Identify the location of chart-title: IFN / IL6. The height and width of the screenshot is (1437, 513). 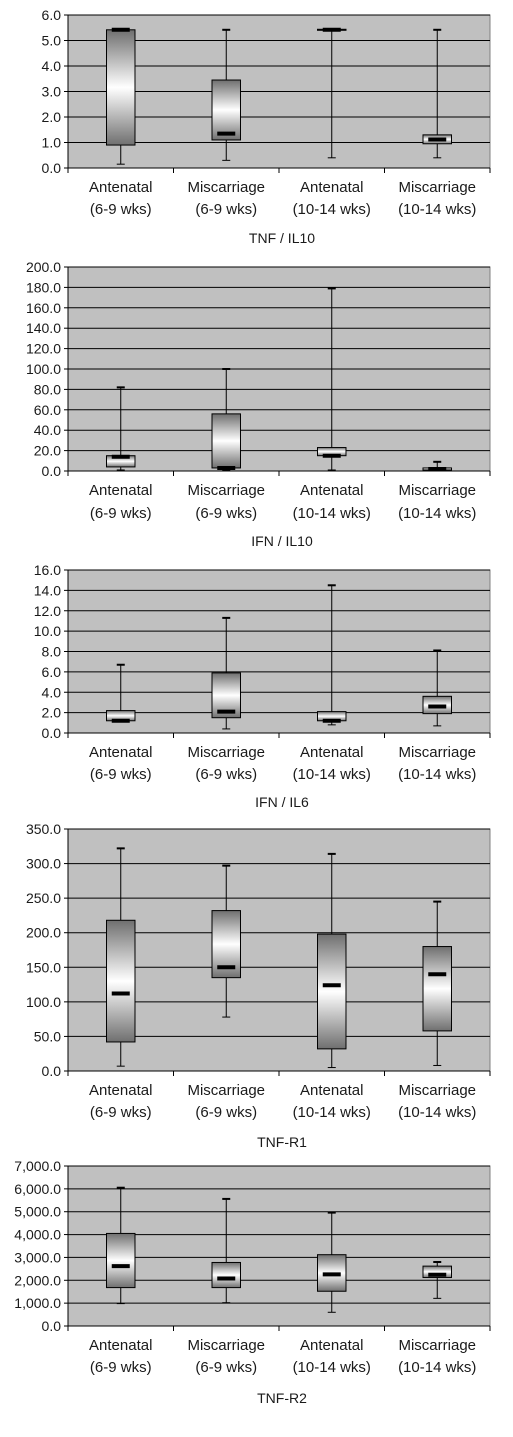
(282, 802).